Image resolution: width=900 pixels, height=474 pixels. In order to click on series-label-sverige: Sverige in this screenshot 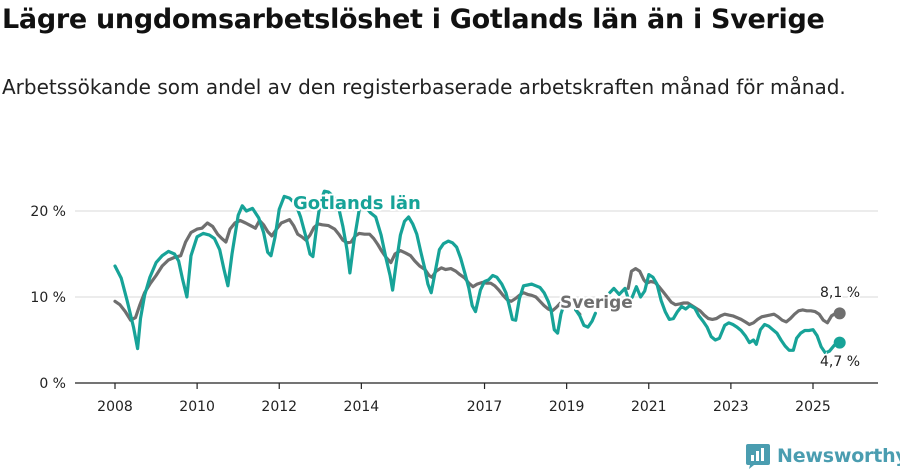, I will do `click(596, 303)`.